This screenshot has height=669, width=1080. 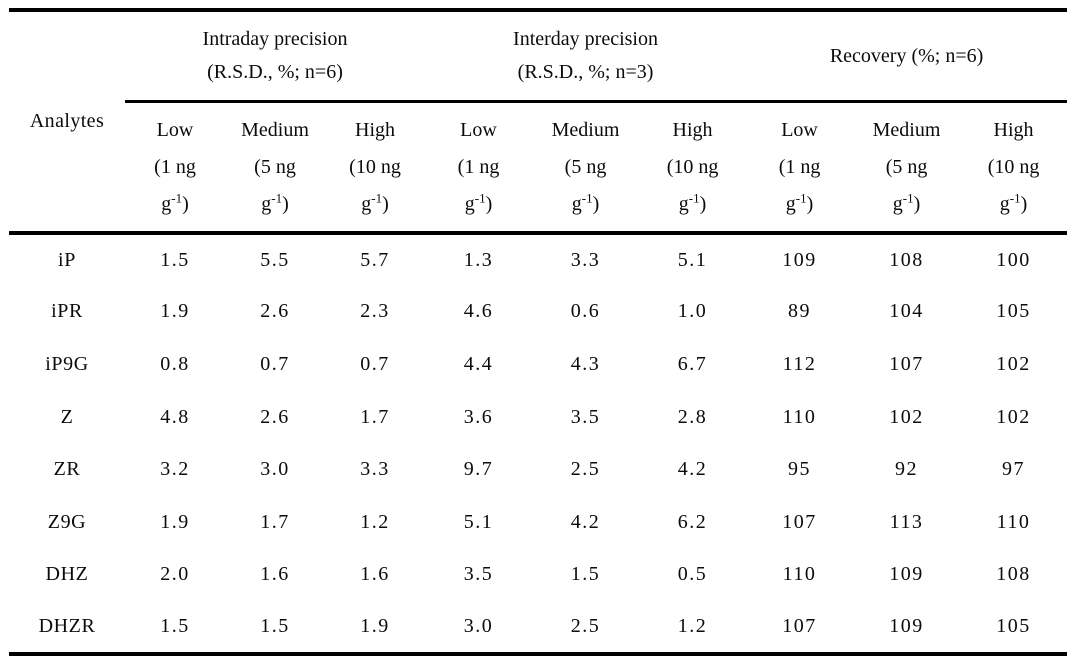 What do you see at coordinates (175, 363) in the screenshot?
I see `value-cell: 0.8` at bounding box center [175, 363].